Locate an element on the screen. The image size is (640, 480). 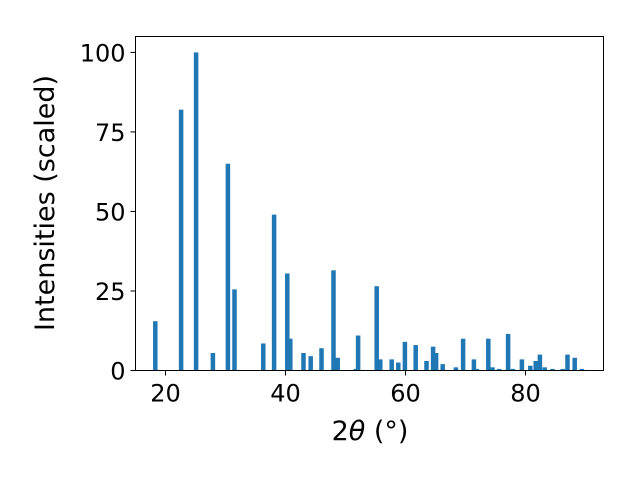
x-tick-label: 80 is located at coordinates (525, 394).